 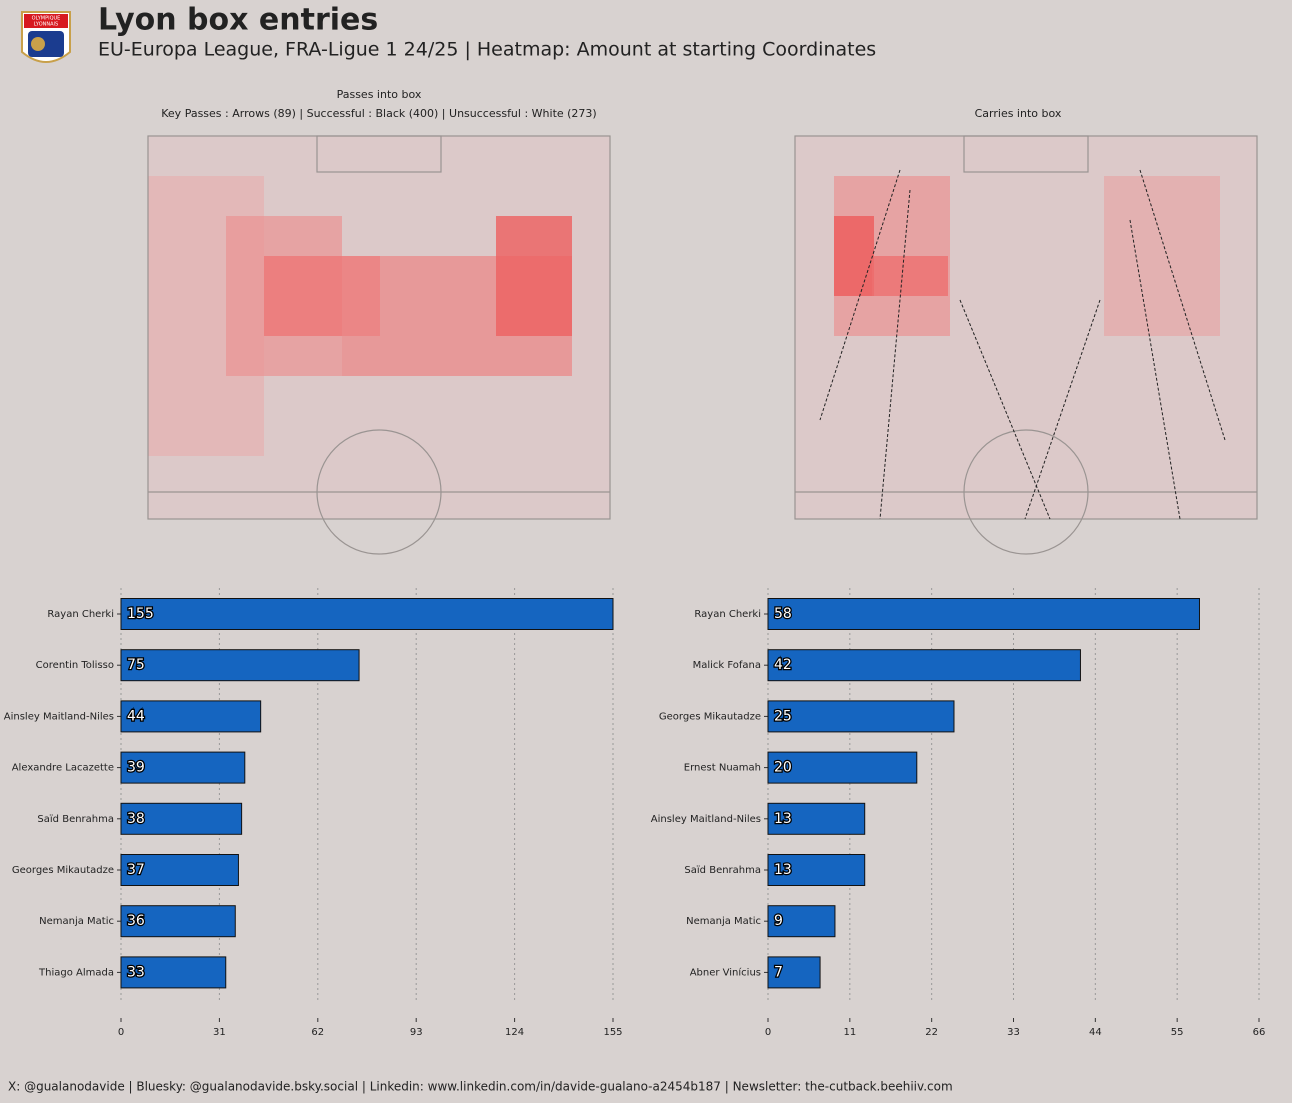 I want to click on x-tick-label: 55, so click(x=1177, y=1032).